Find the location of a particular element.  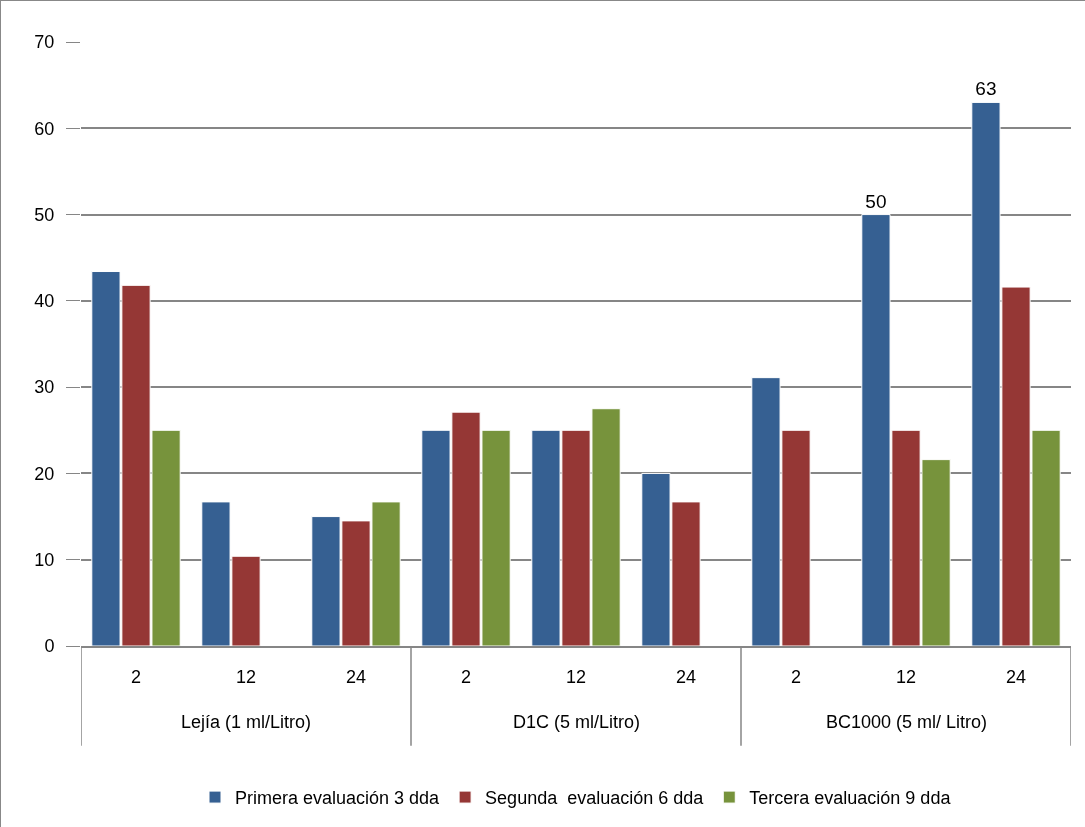

legend-label: Primera evaluación 3 dda is located at coordinates (338, 798).